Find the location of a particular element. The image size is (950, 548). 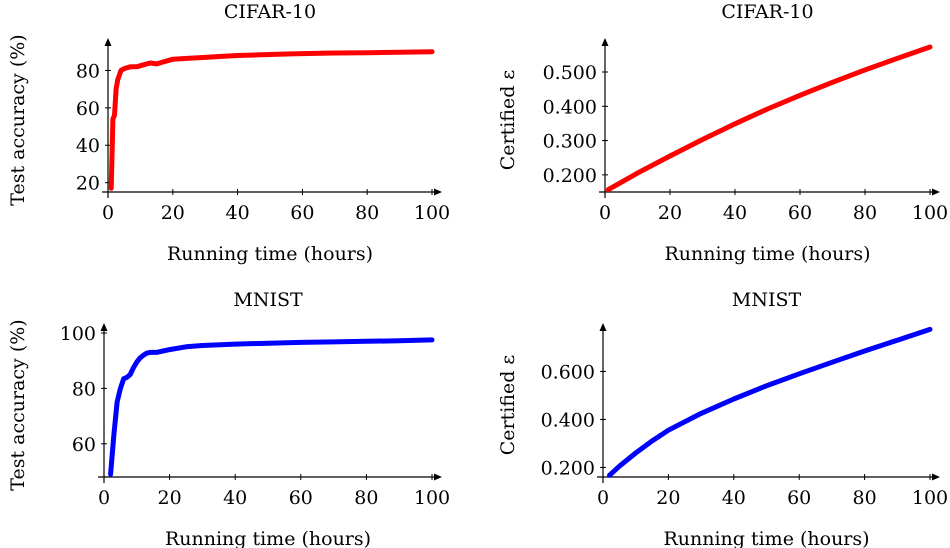

y-tick-label: 0.300 is located at coordinates (570, 142).